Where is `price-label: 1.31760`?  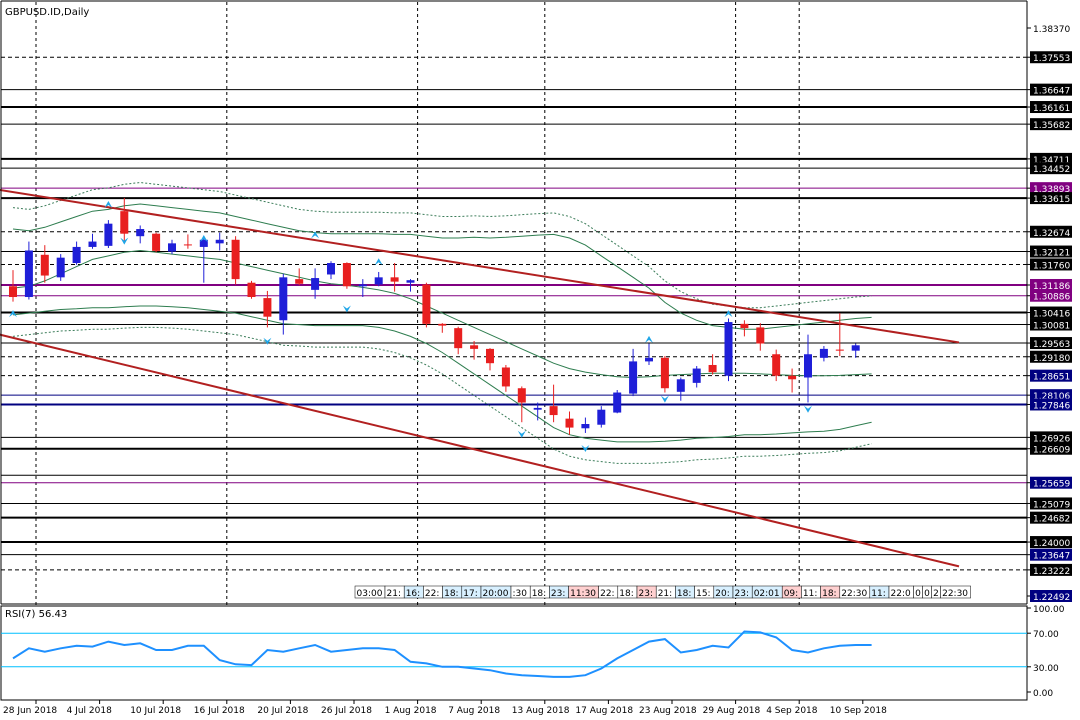
price-label: 1.31760 is located at coordinates (1049, 264).